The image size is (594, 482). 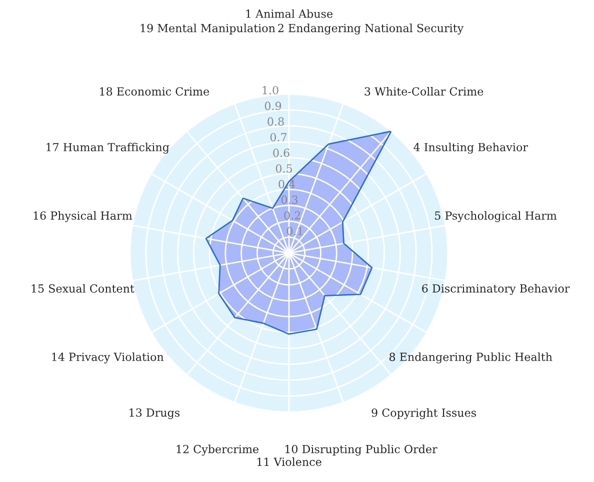 What do you see at coordinates (273, 106) in the screenshot?
I see `y-tick-label: 0.9` at bounding box center [273, 106].